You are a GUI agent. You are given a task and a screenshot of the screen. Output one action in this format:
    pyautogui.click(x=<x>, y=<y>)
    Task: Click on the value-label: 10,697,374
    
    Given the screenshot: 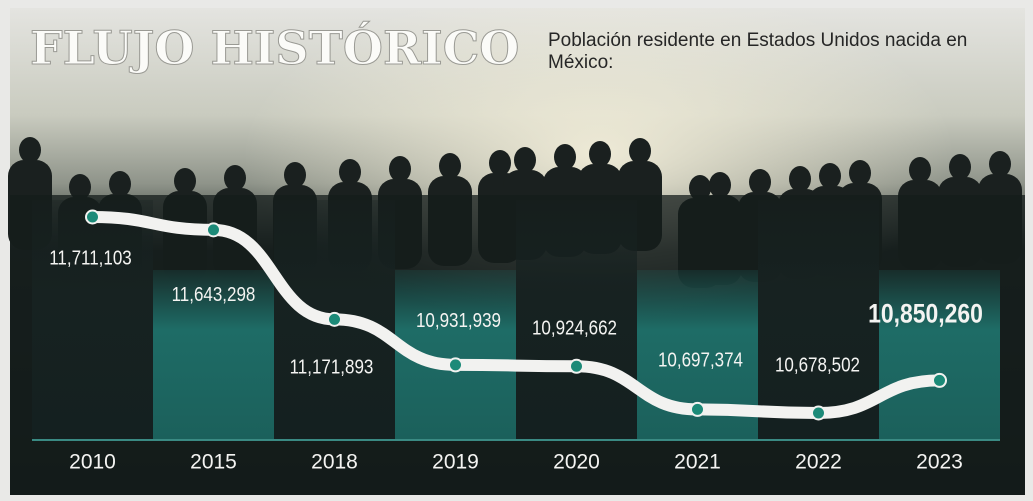 What is the action you would take?
    pyautogui.click(x=700, y=359)
    